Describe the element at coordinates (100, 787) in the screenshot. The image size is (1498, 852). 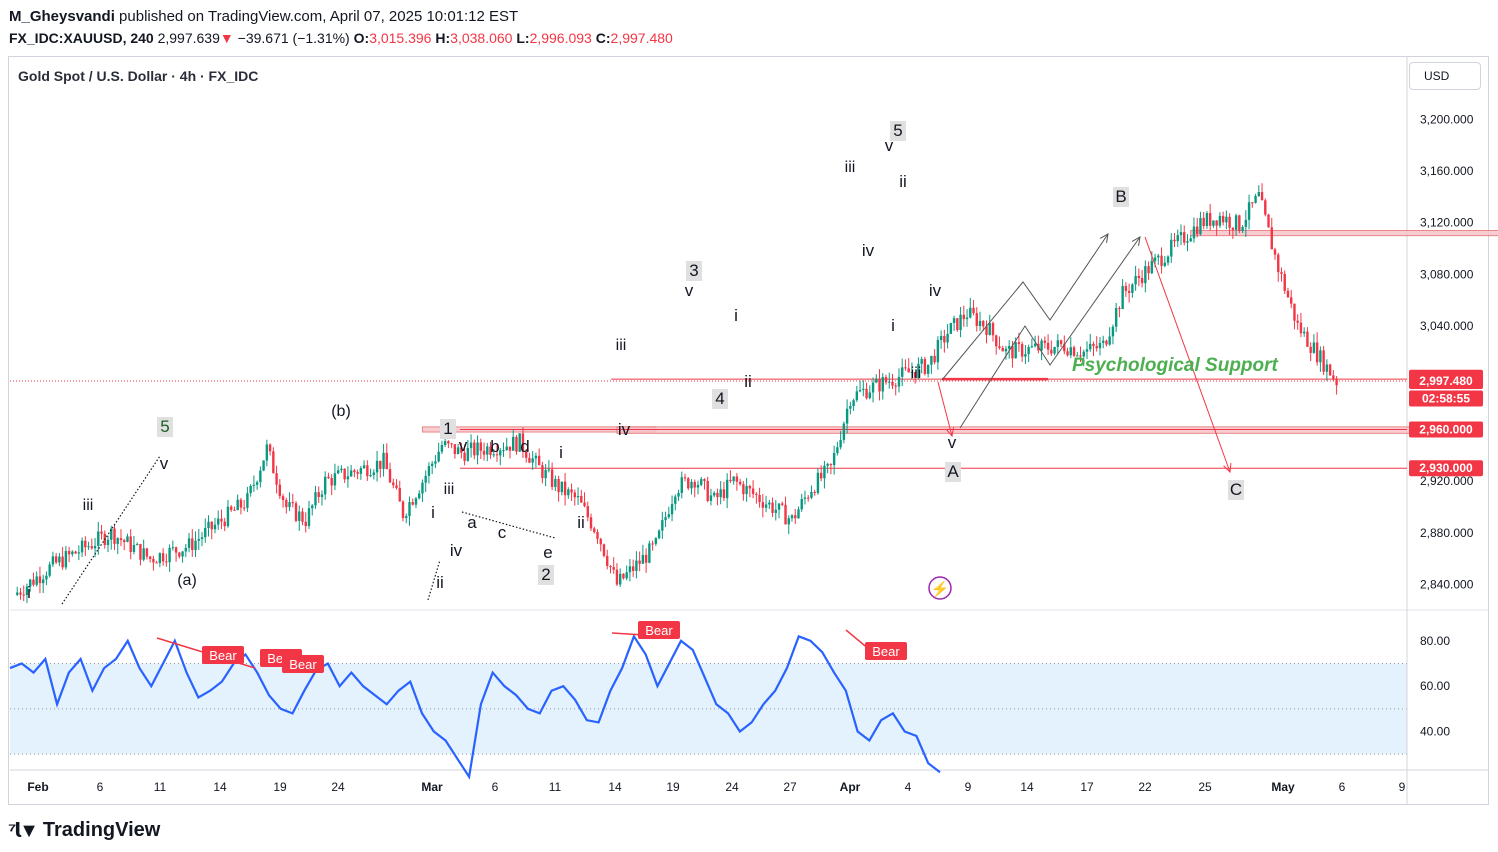
I see `x-tick-label: 6` at that location.